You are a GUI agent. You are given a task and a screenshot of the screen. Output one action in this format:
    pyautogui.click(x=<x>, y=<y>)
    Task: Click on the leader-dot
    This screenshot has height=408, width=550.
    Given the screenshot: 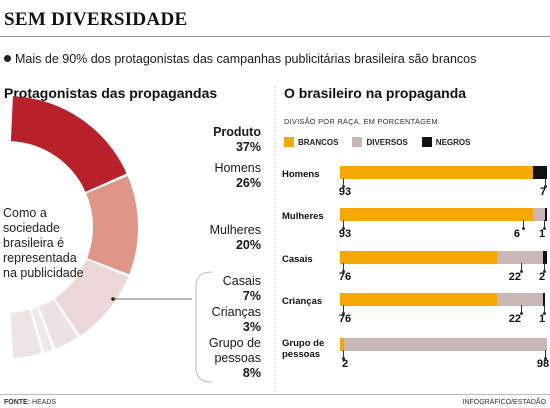 What is the action you would take?
    pyautogui.click(x=113, y=299)
    